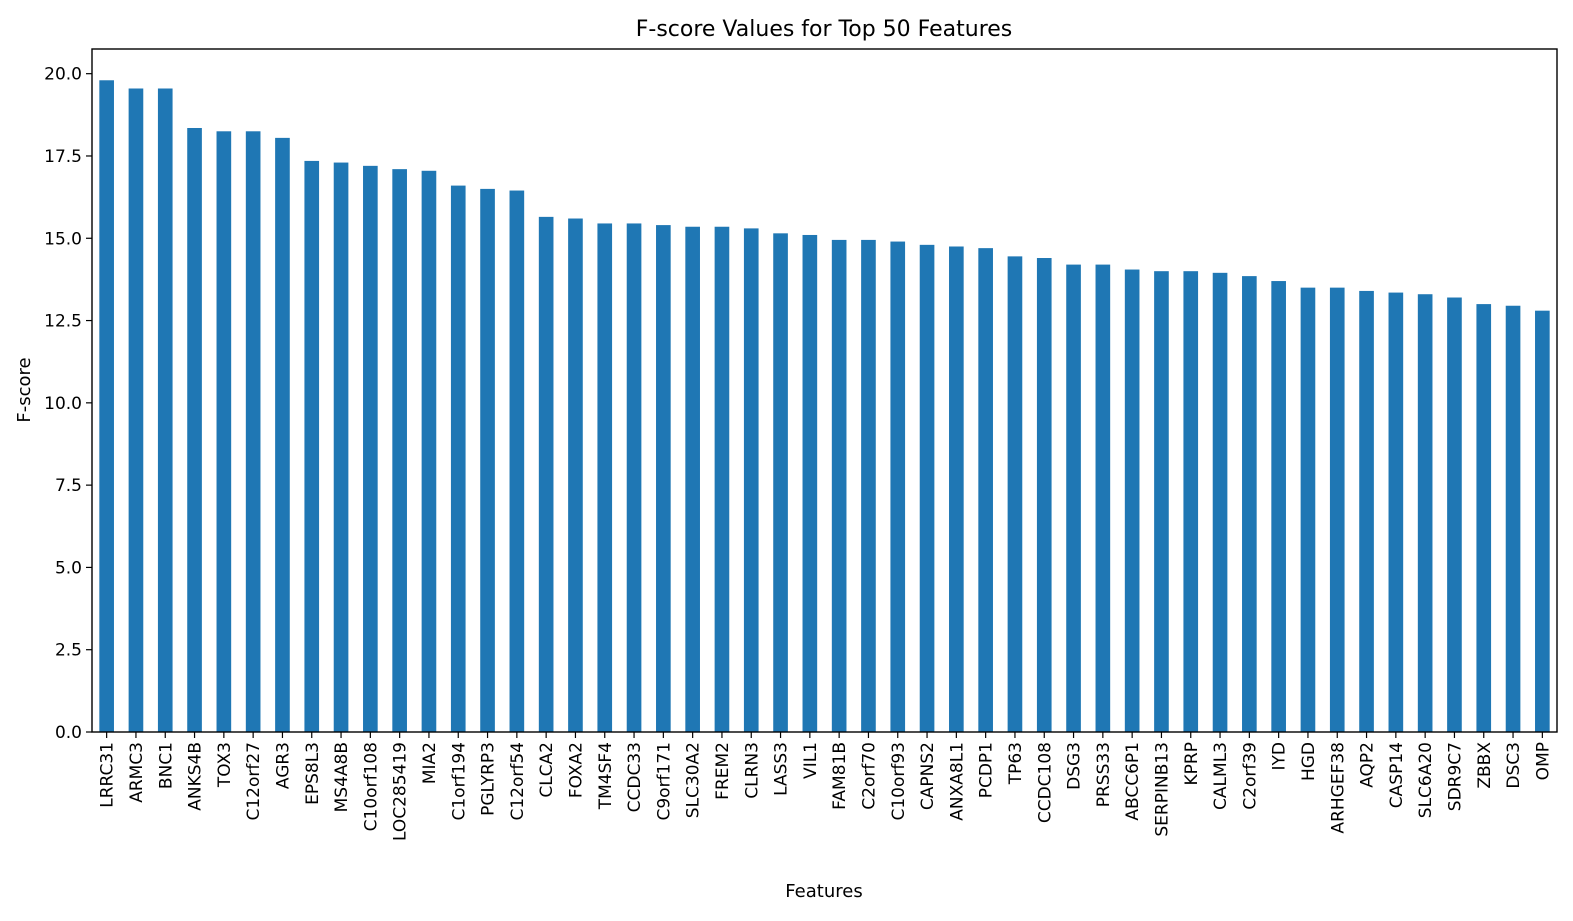 This screenshot has height=921, width=1573. What do you see at coordinates (342, 777) in the screenshot?
I see `x-tick-label: MS4A8B` at bounding box center [342, 777].